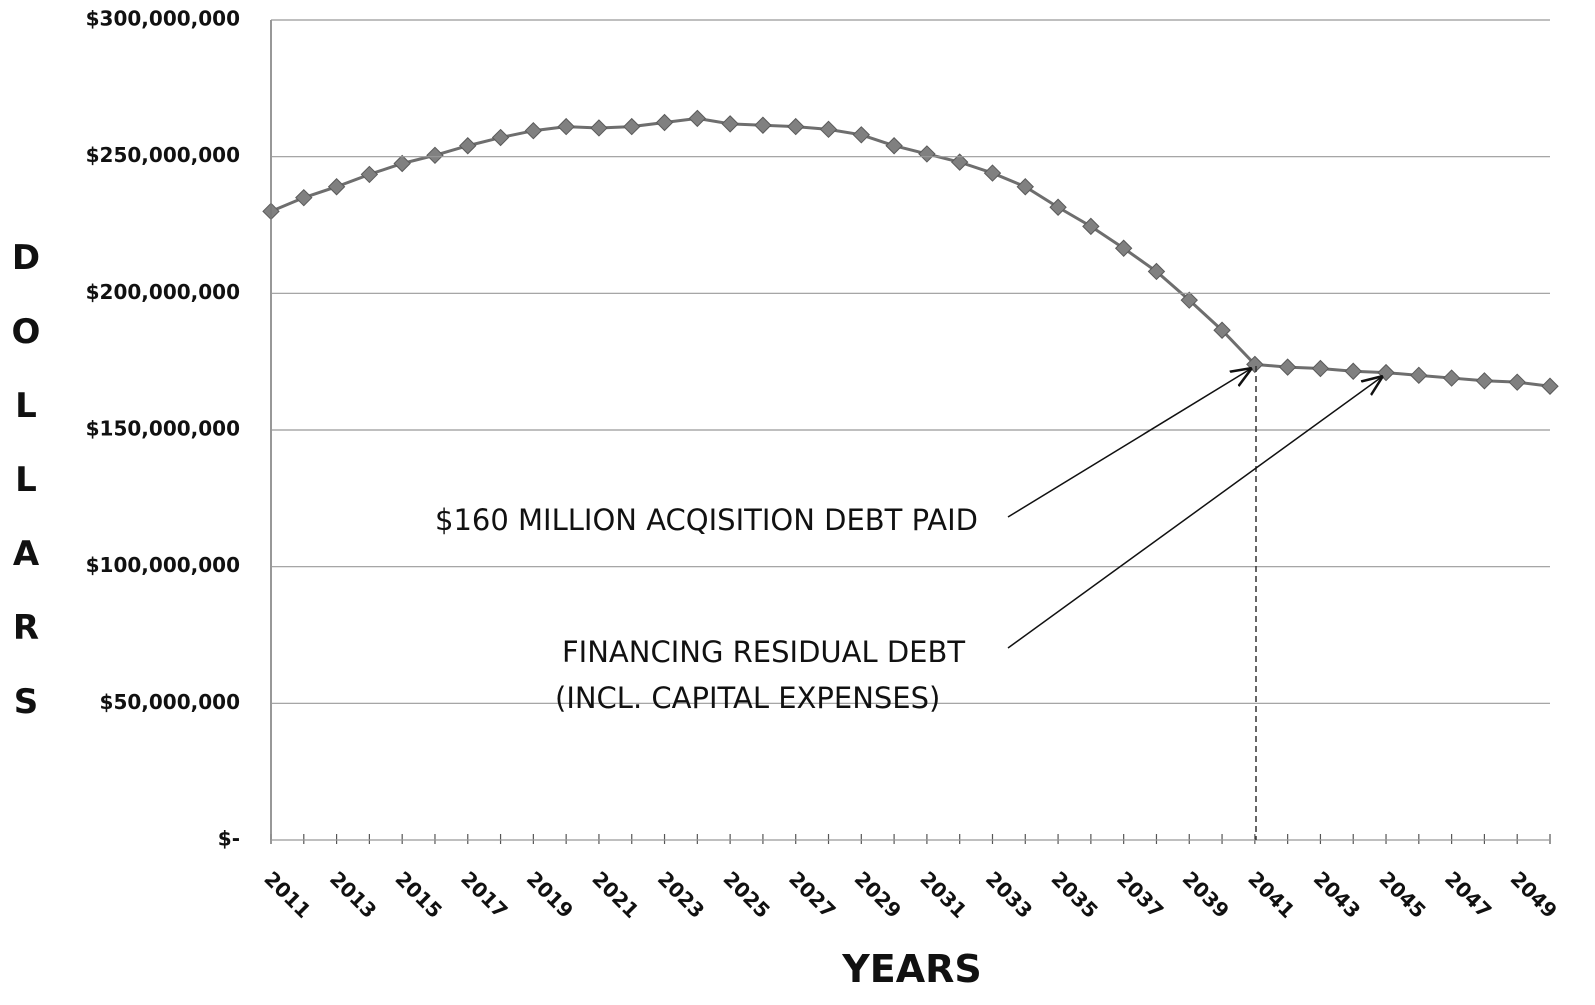  Describe the element at coordinates (550, 895) in the screenshot. I see `x-tick-label: 2019` at that location.